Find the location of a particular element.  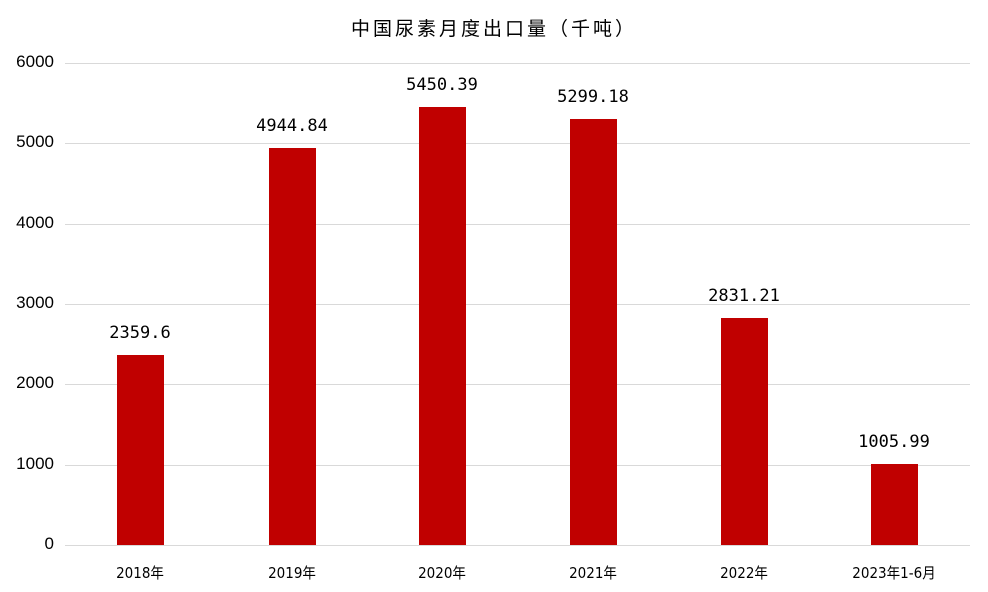

y-axis-tick-label: 1000 is located at coordinates (35, 463).